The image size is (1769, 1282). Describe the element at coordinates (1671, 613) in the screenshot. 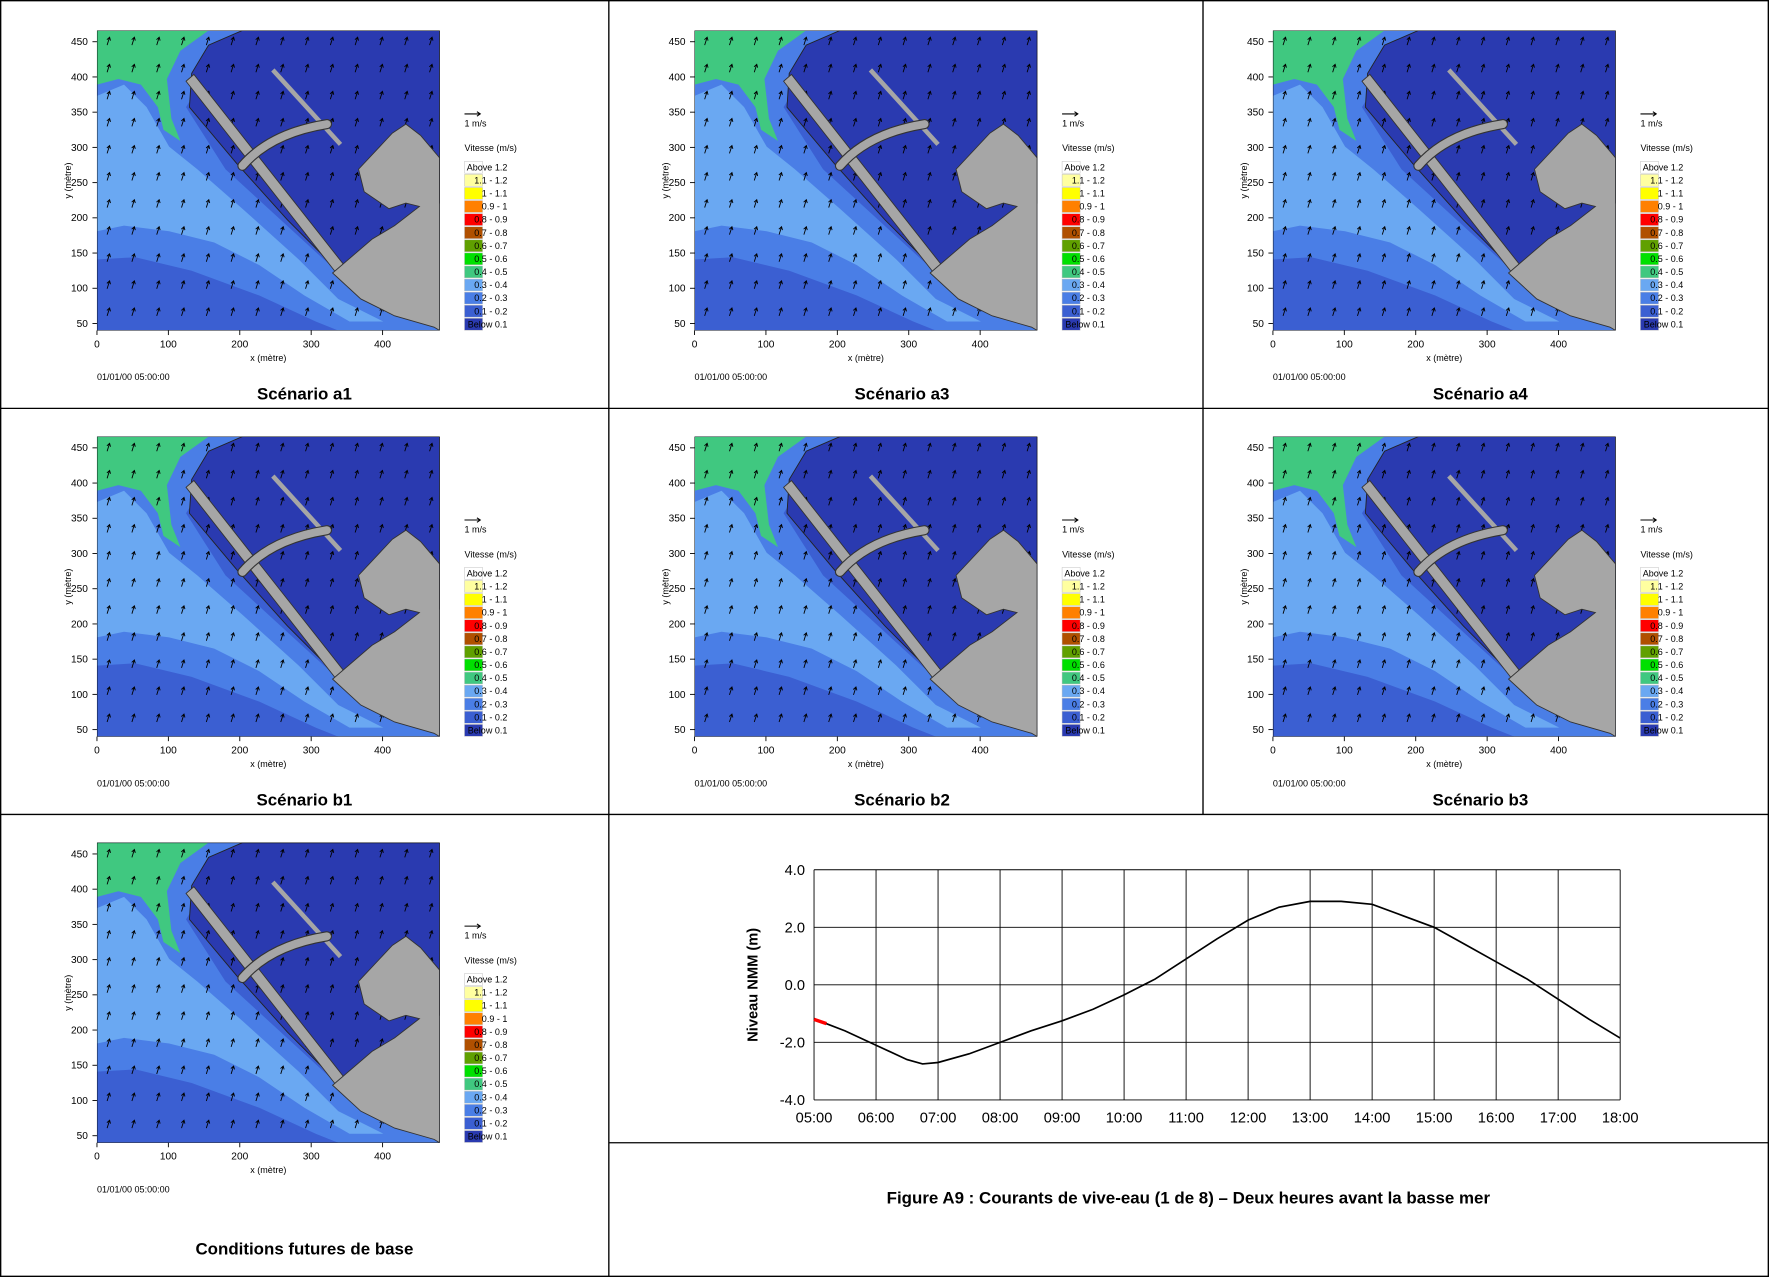

I see `legend-label: 0.9 - 1` at that location.